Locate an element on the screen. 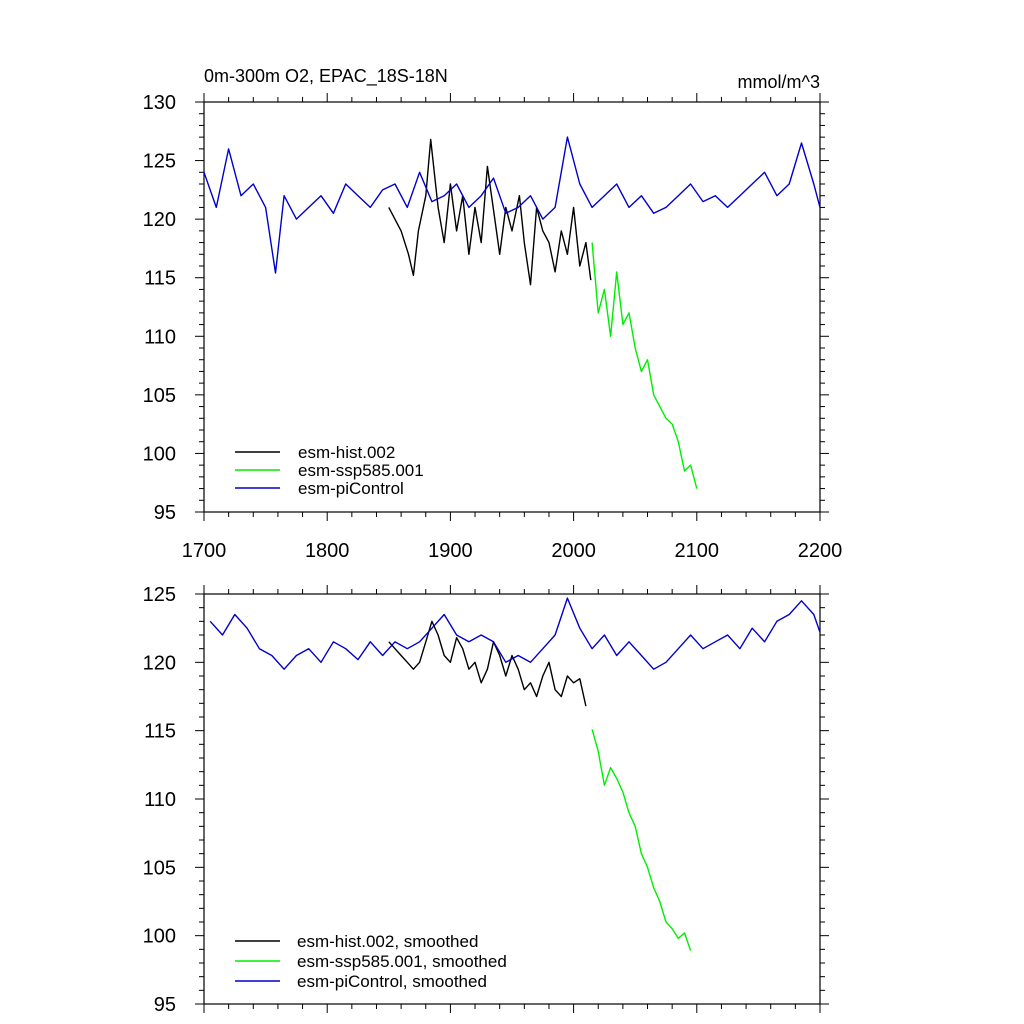  top-x-tick-label: 1800 is located at coordinates (327, 551).